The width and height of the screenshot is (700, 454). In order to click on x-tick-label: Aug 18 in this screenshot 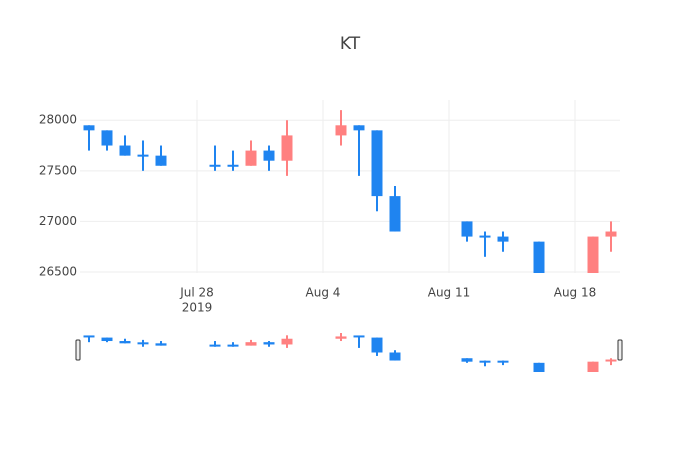, I will do `click(575, 293)`.